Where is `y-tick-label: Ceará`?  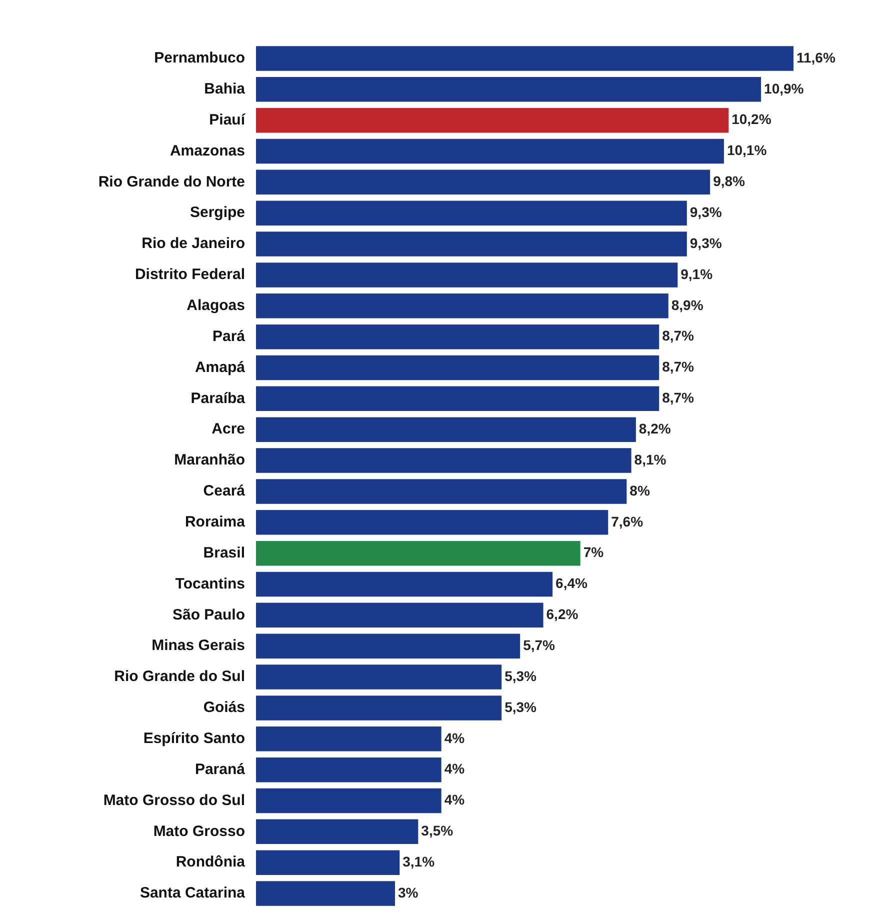 y-tick-label: Ceará is located at coordinates (224, 491).